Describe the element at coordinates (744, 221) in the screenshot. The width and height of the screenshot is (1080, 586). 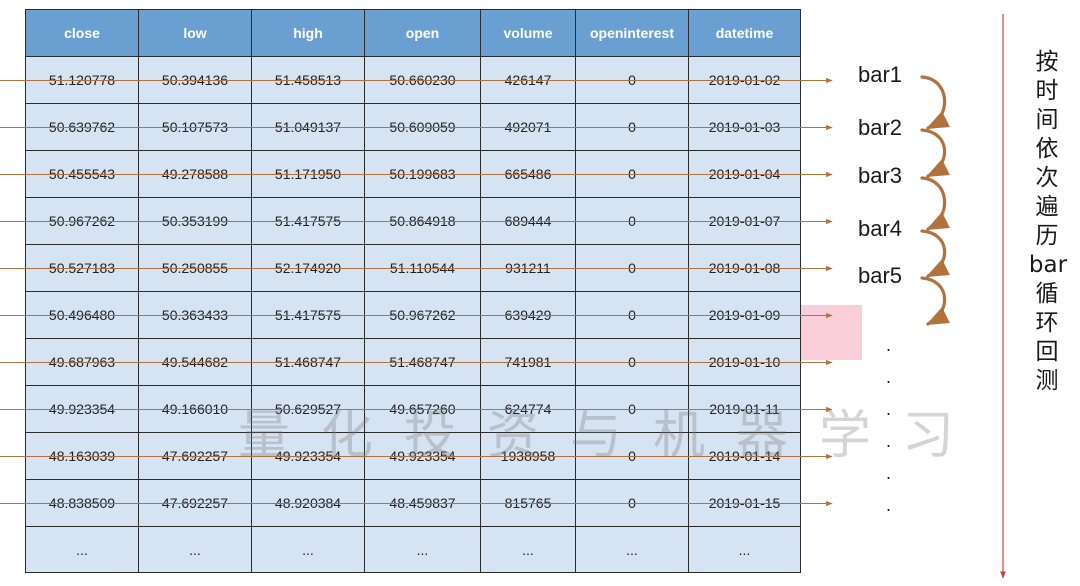
I see `cell-datetime: 2019-01-07` at that location.